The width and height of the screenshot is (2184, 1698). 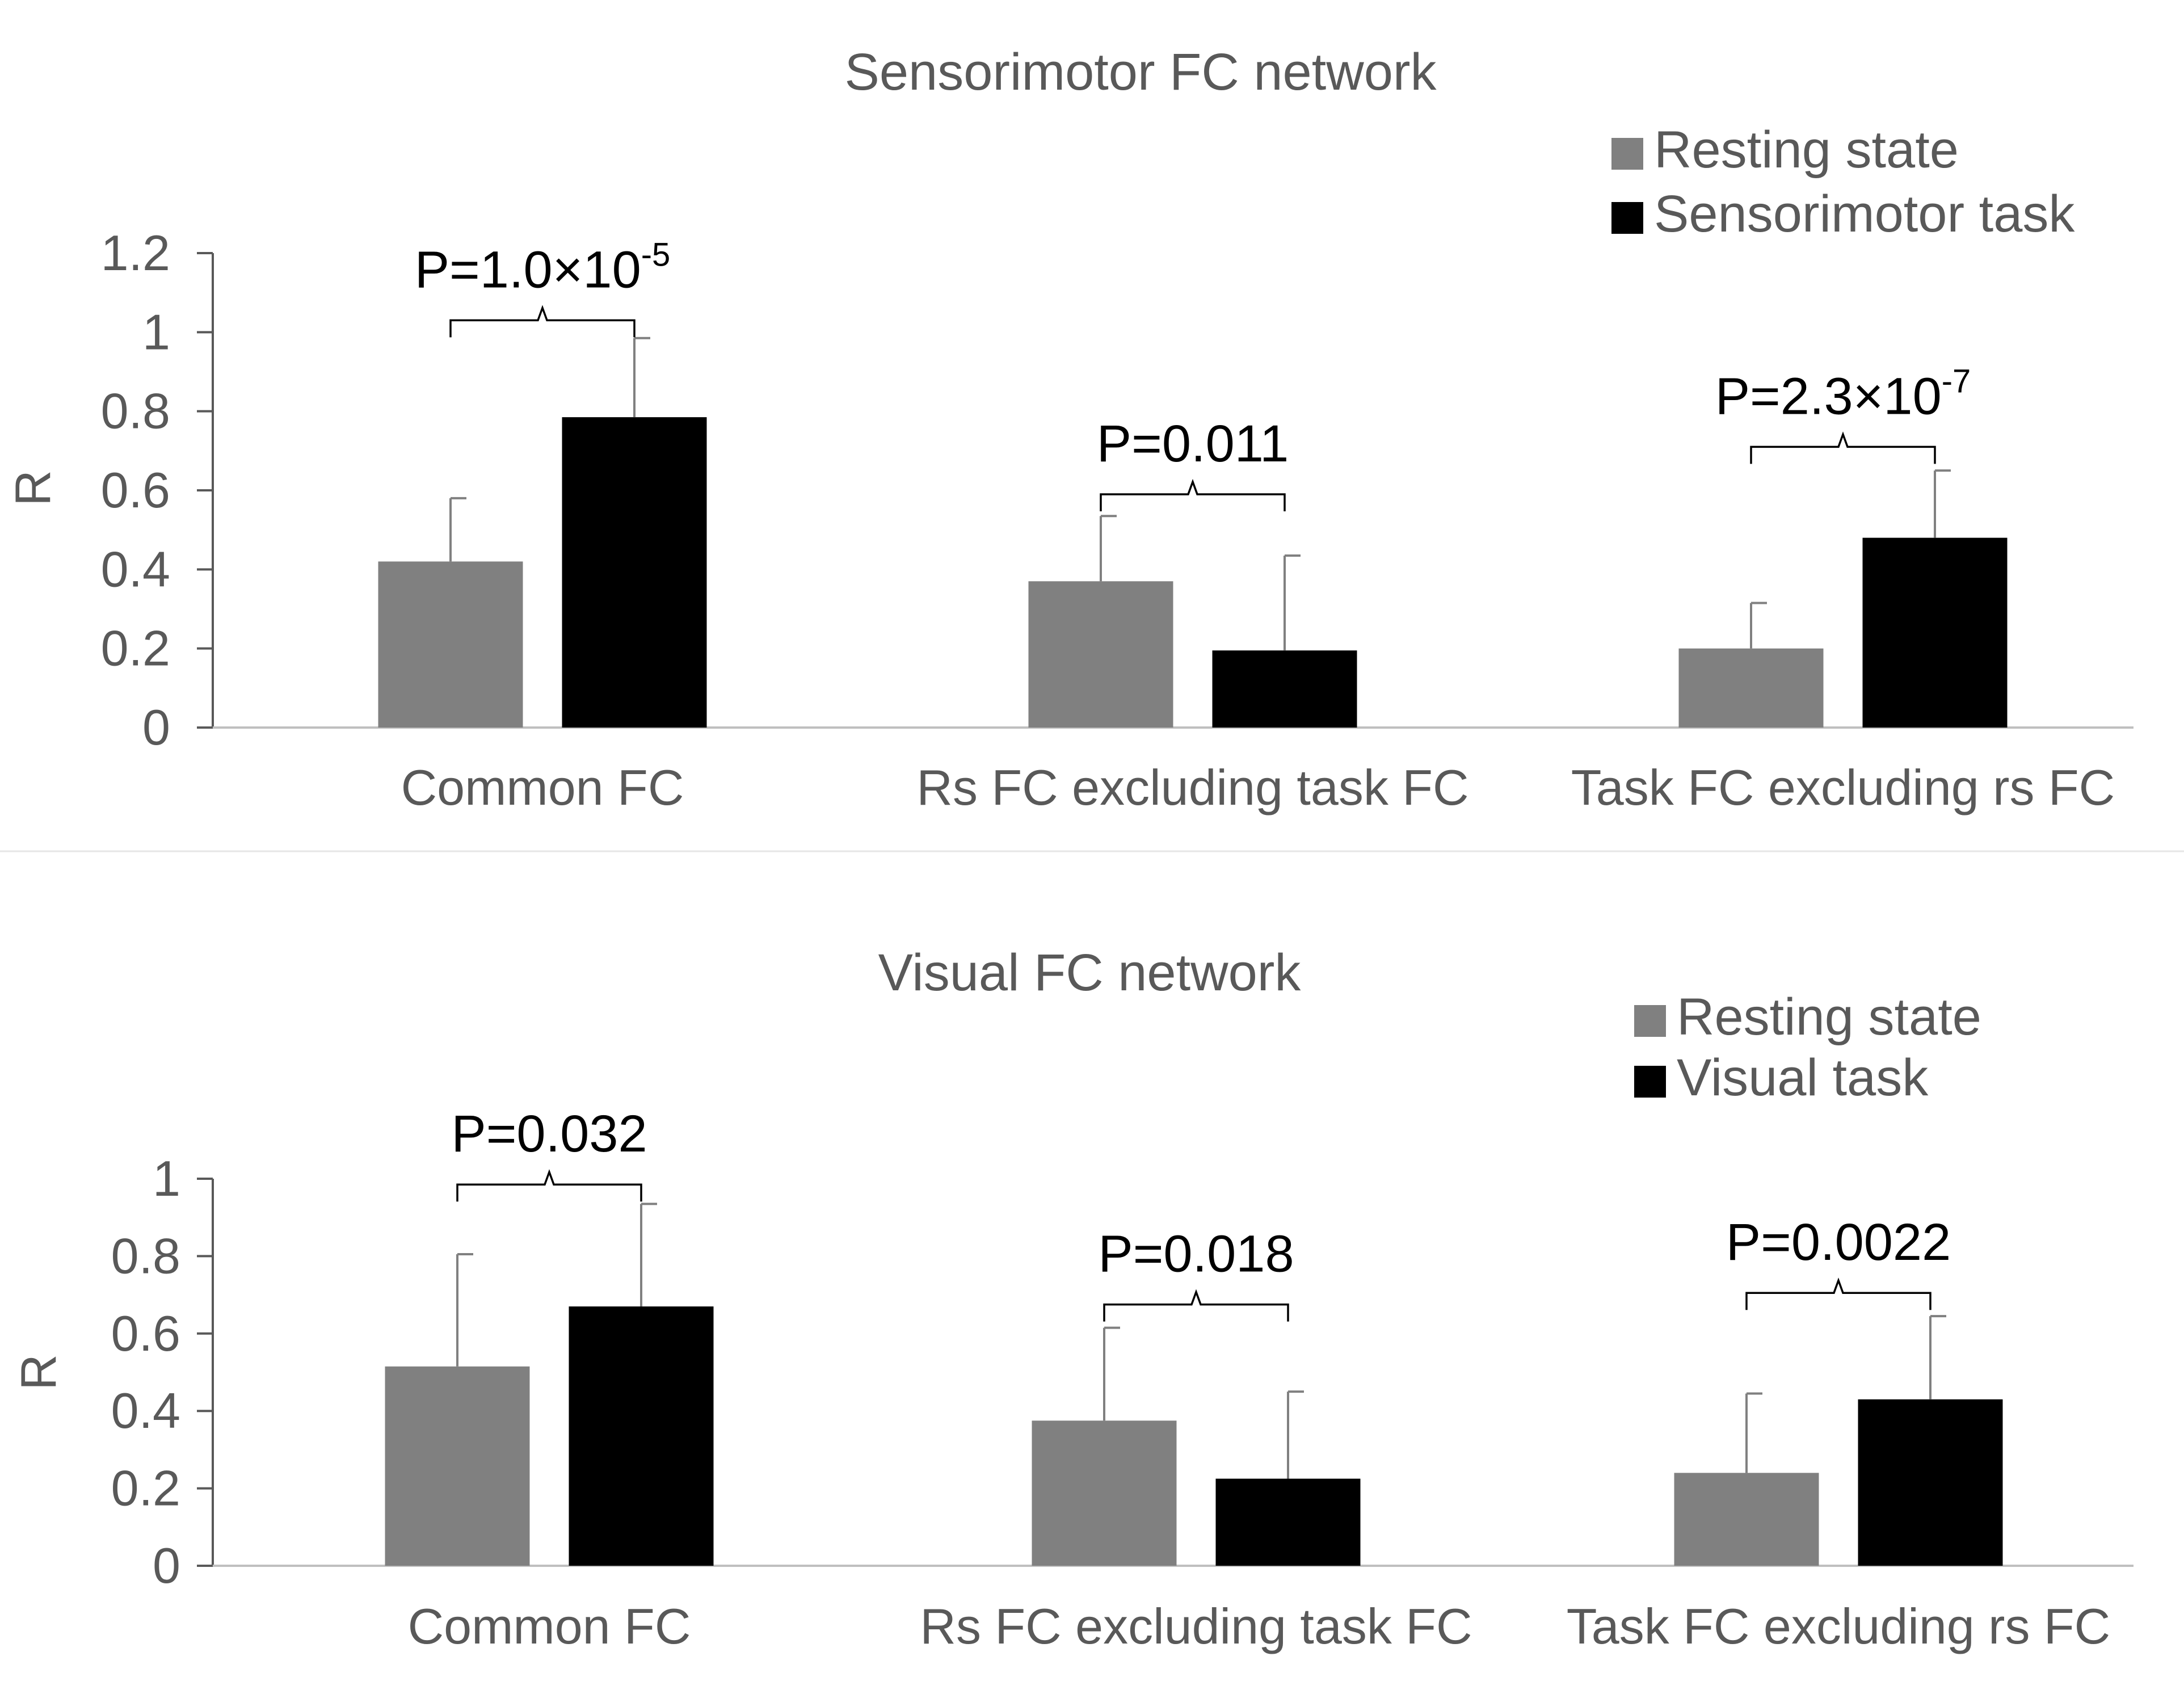 What do you see at coordinates (135, 490) in the screenshot?
I see `chart1-y-tick-label: 0.6` at bounding box center [135, 490].